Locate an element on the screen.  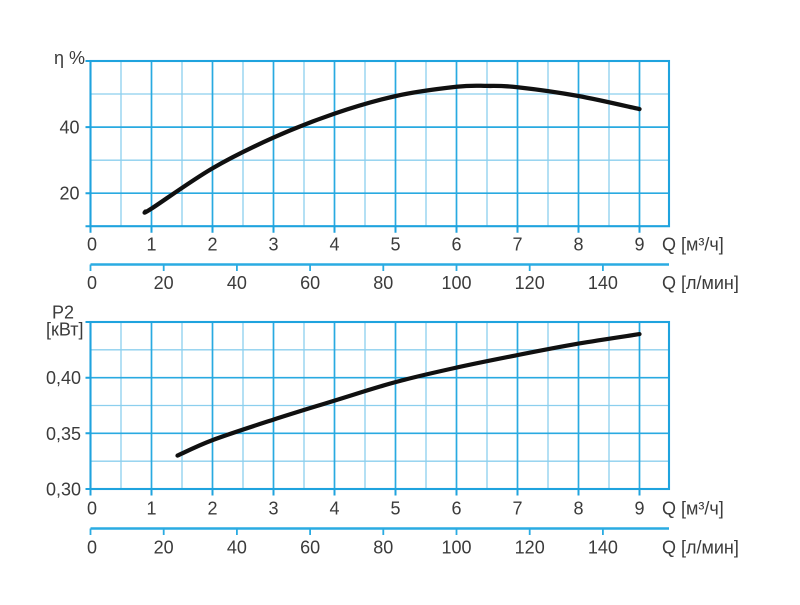
svg-text: [кВт] is located at coordinates (65, 330).